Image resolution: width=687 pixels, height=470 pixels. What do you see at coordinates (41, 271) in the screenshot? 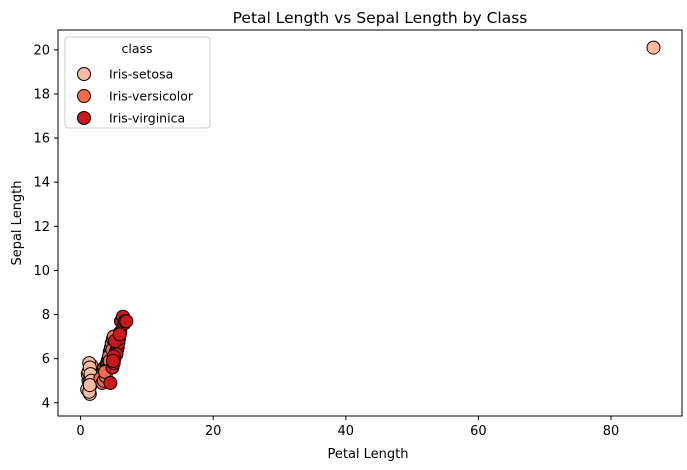
I see `y-tick-label: 10` at bounding box center [41, 271].